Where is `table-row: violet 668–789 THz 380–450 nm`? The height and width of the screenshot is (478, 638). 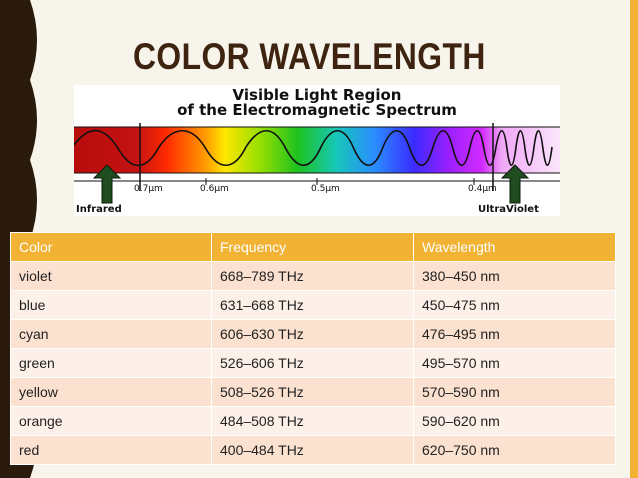 table-row: violet 668–789 THz 380–450 nm is located at coordinates (313, 276).